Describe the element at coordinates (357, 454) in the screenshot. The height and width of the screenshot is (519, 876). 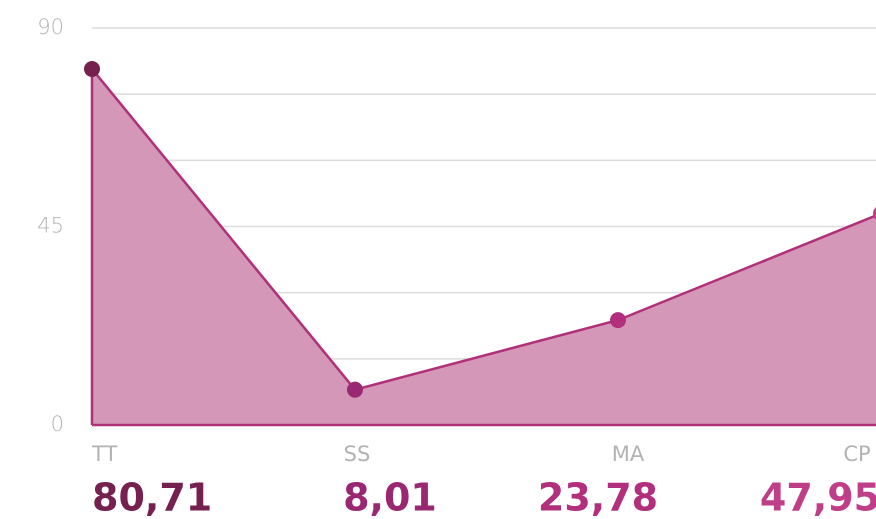
I see `x-tick-label: SS` at that location.